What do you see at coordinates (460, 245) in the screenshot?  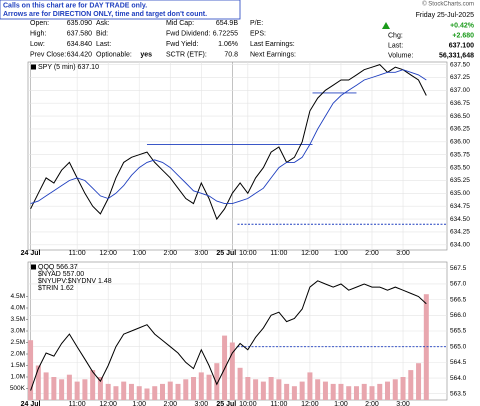 I see `y-tick-label: 634.00` at bounding box center [460, 245].